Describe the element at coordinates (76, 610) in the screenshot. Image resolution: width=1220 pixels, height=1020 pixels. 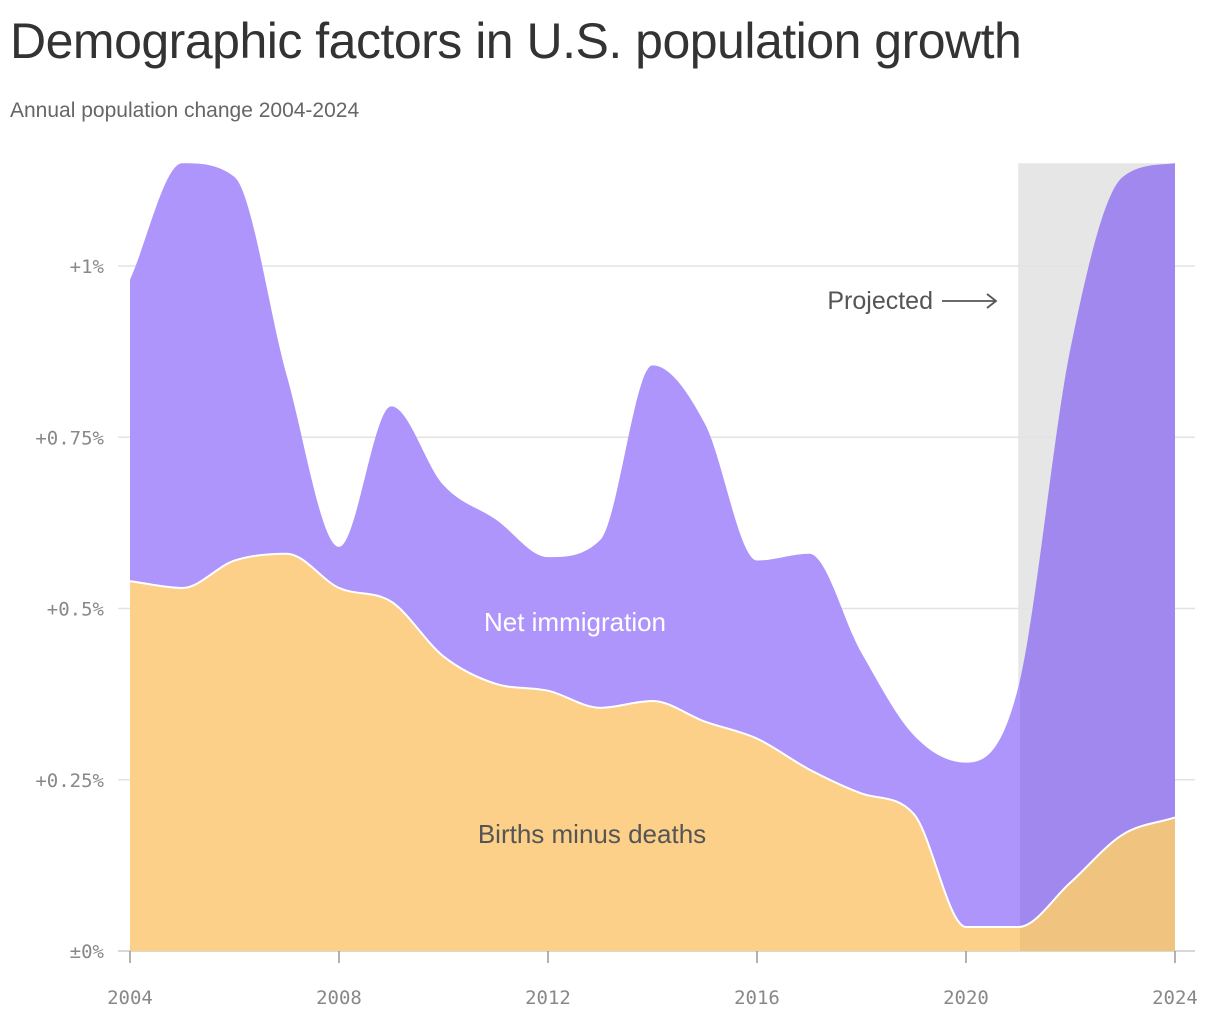
I see `y-tick-label: +0.5%` at that location.